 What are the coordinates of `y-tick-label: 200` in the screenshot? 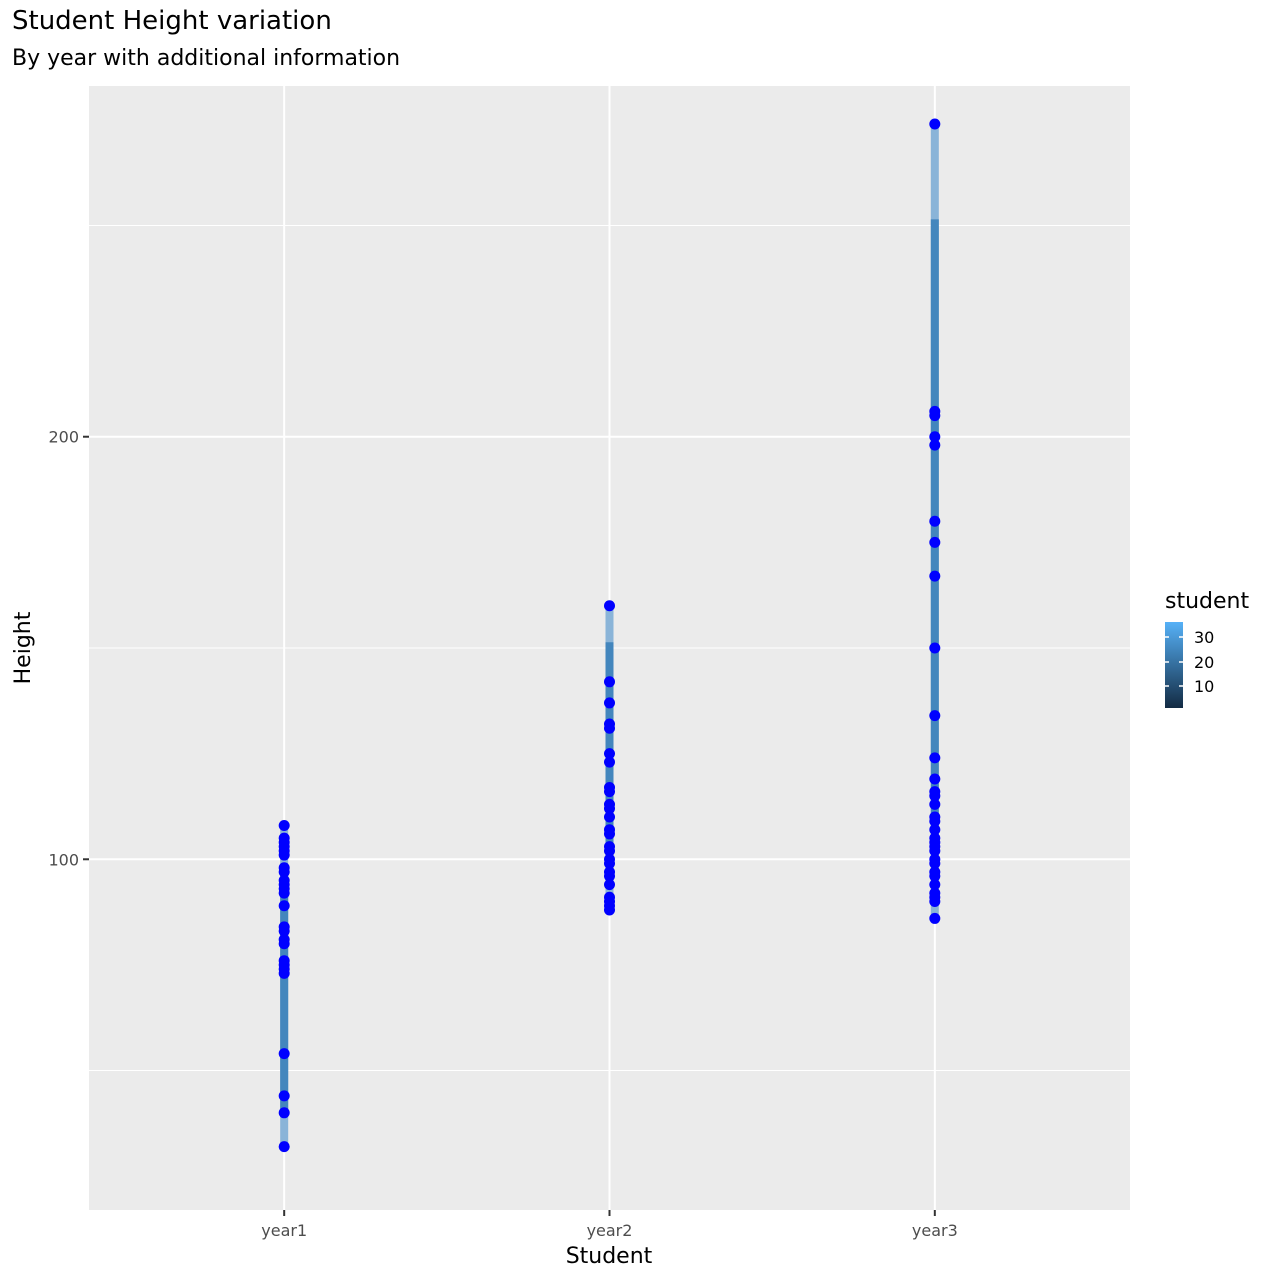 It's located at (63, 437).